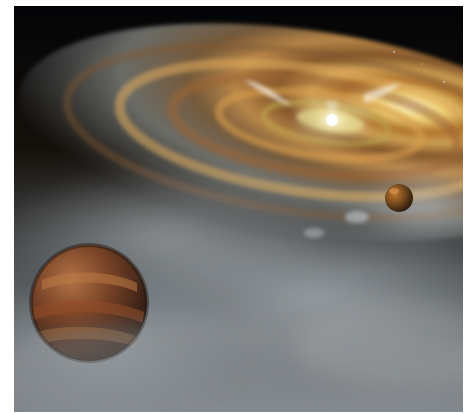  What do you see at coordinates (419, 67) in the screenshot?
I see `stars` at bounding box center [419, 67].